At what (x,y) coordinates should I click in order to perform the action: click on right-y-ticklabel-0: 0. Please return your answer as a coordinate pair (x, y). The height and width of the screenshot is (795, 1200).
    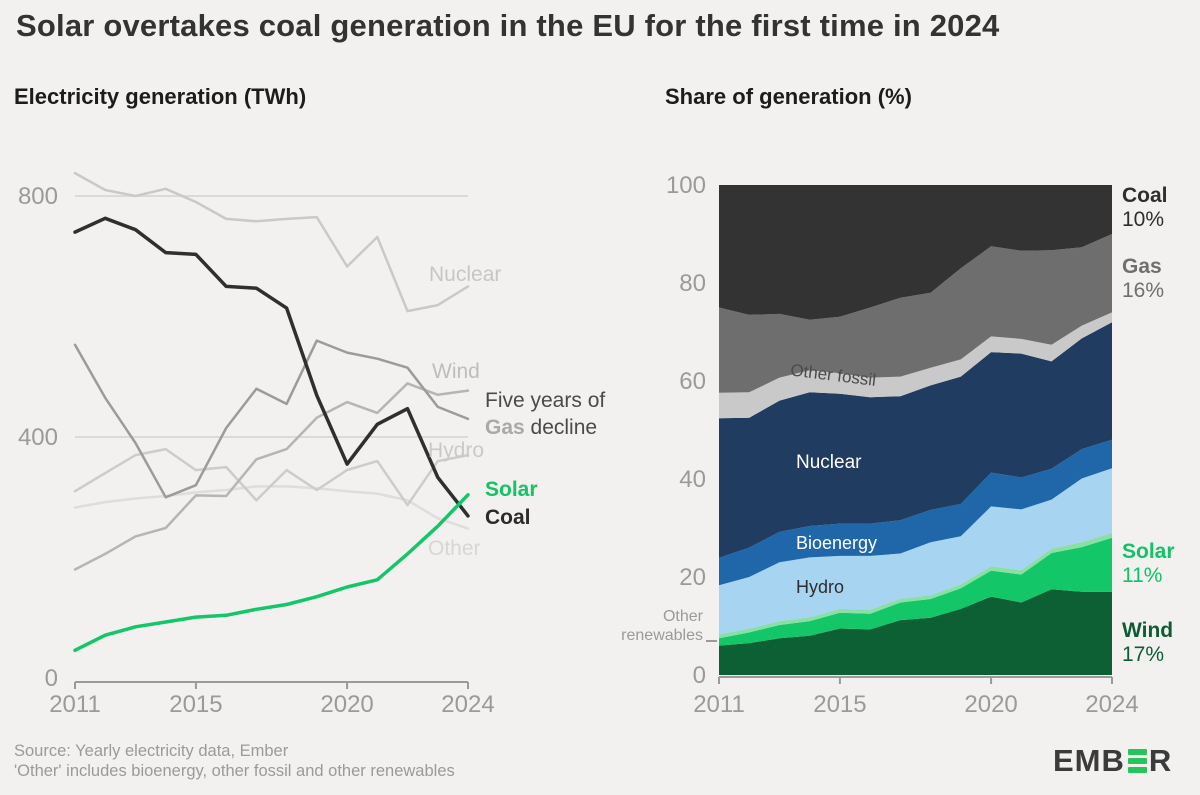
    Looking at the image, I should click on (699, 675).